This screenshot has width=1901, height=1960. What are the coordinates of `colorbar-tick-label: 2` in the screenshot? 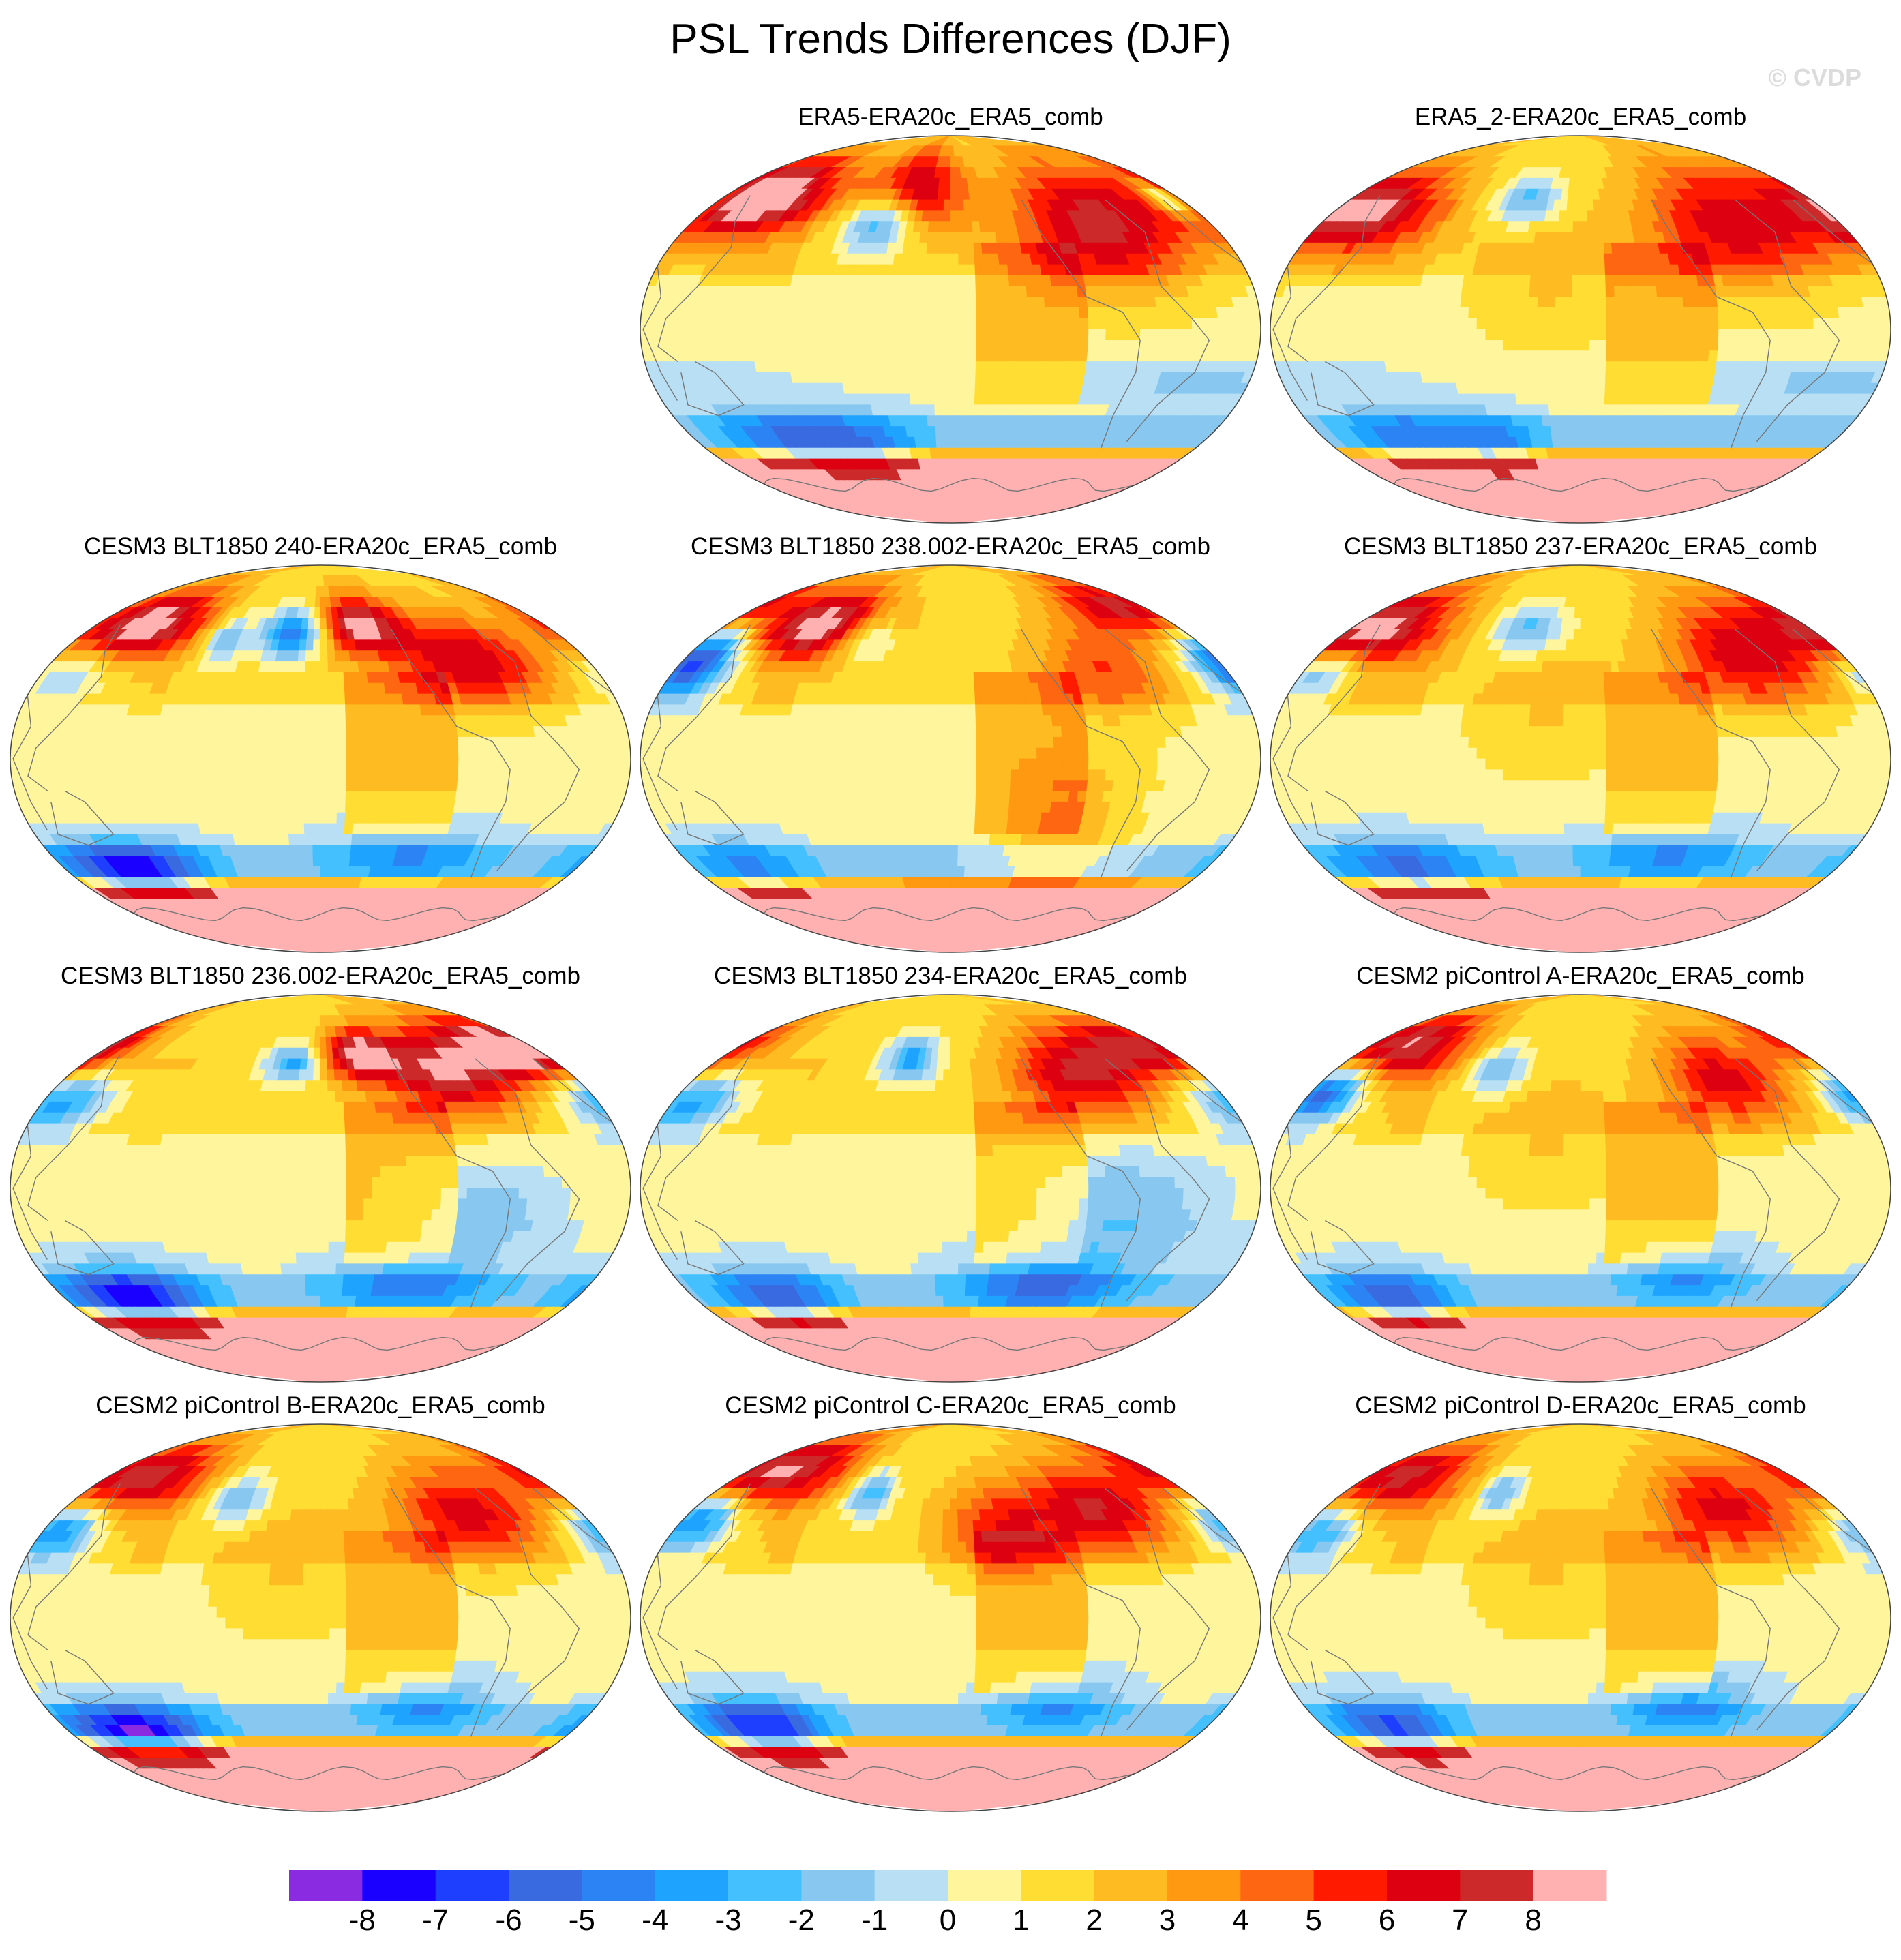 It's located at (1094, 1920).